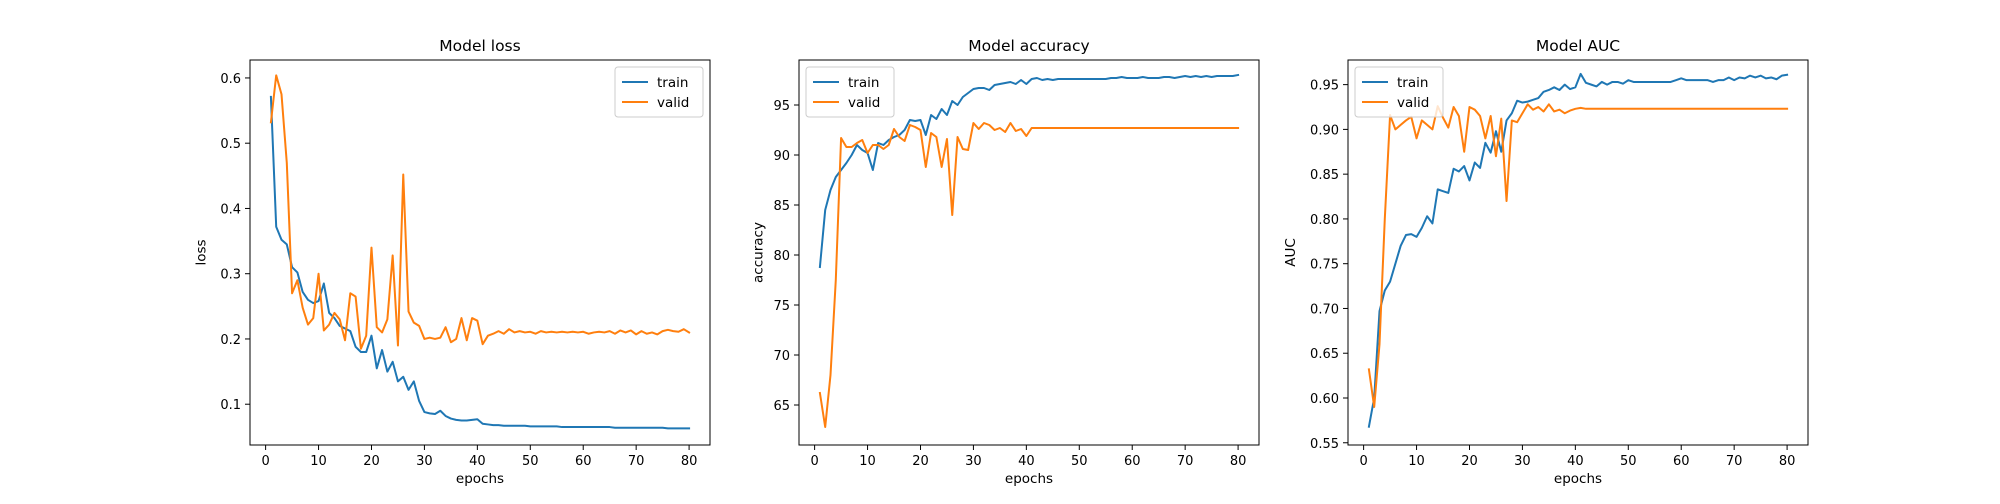  Describe the element at coordinates (1578, 46) in the screenshot. I see `chart-title: Model AUC` at that location.